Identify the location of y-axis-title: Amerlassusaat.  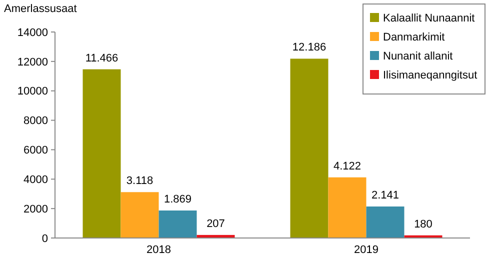
(40, 9).